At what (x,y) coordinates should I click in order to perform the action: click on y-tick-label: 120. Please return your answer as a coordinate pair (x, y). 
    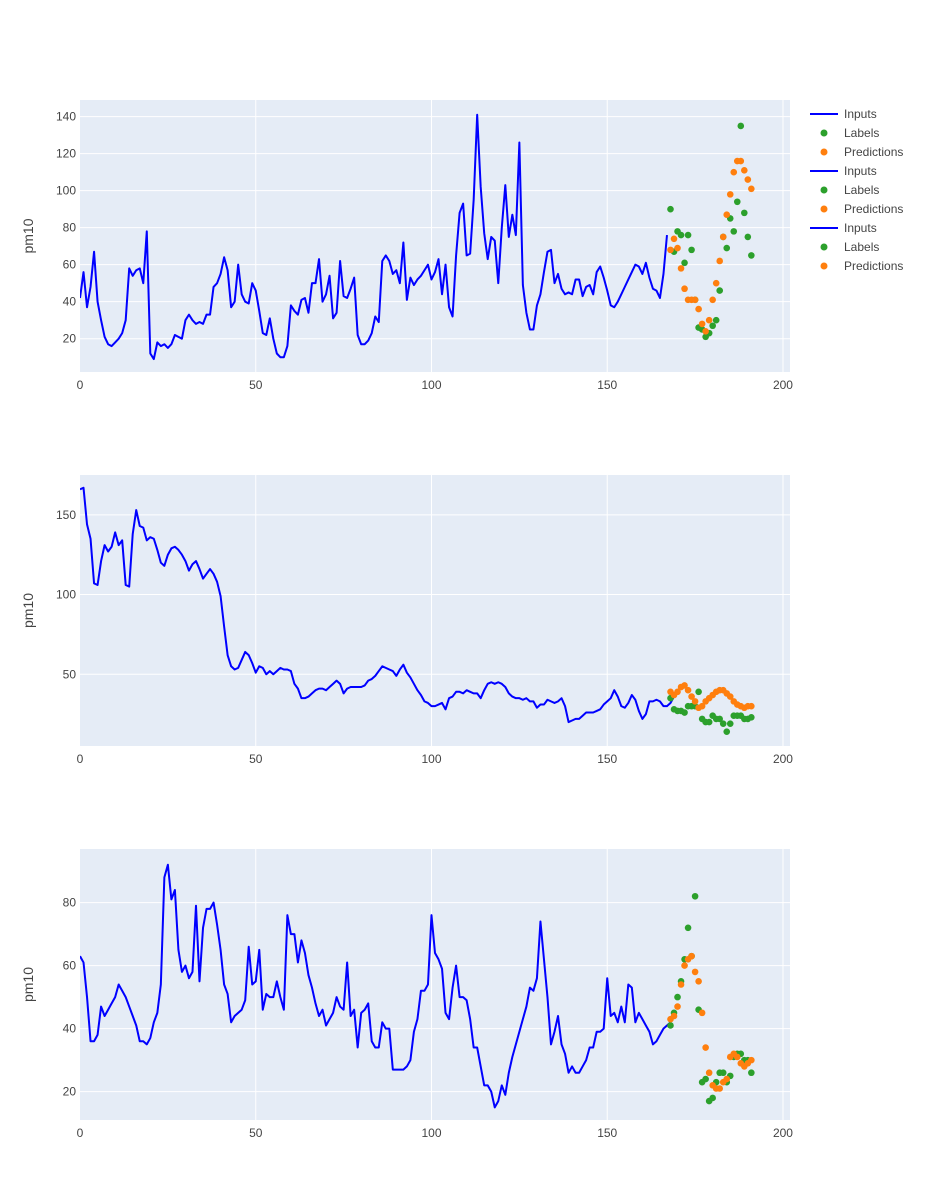
    Looking at the image, I should click on (66, 154).